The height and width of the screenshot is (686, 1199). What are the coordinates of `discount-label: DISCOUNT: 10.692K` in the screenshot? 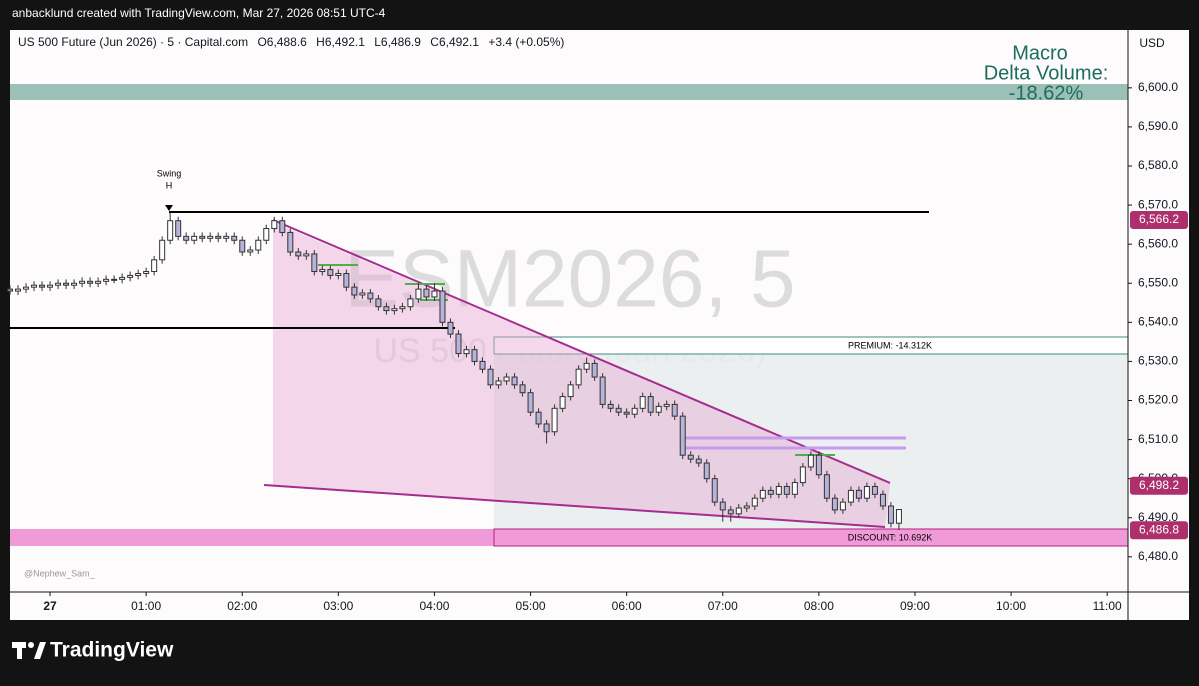 It's located at (890, 537).